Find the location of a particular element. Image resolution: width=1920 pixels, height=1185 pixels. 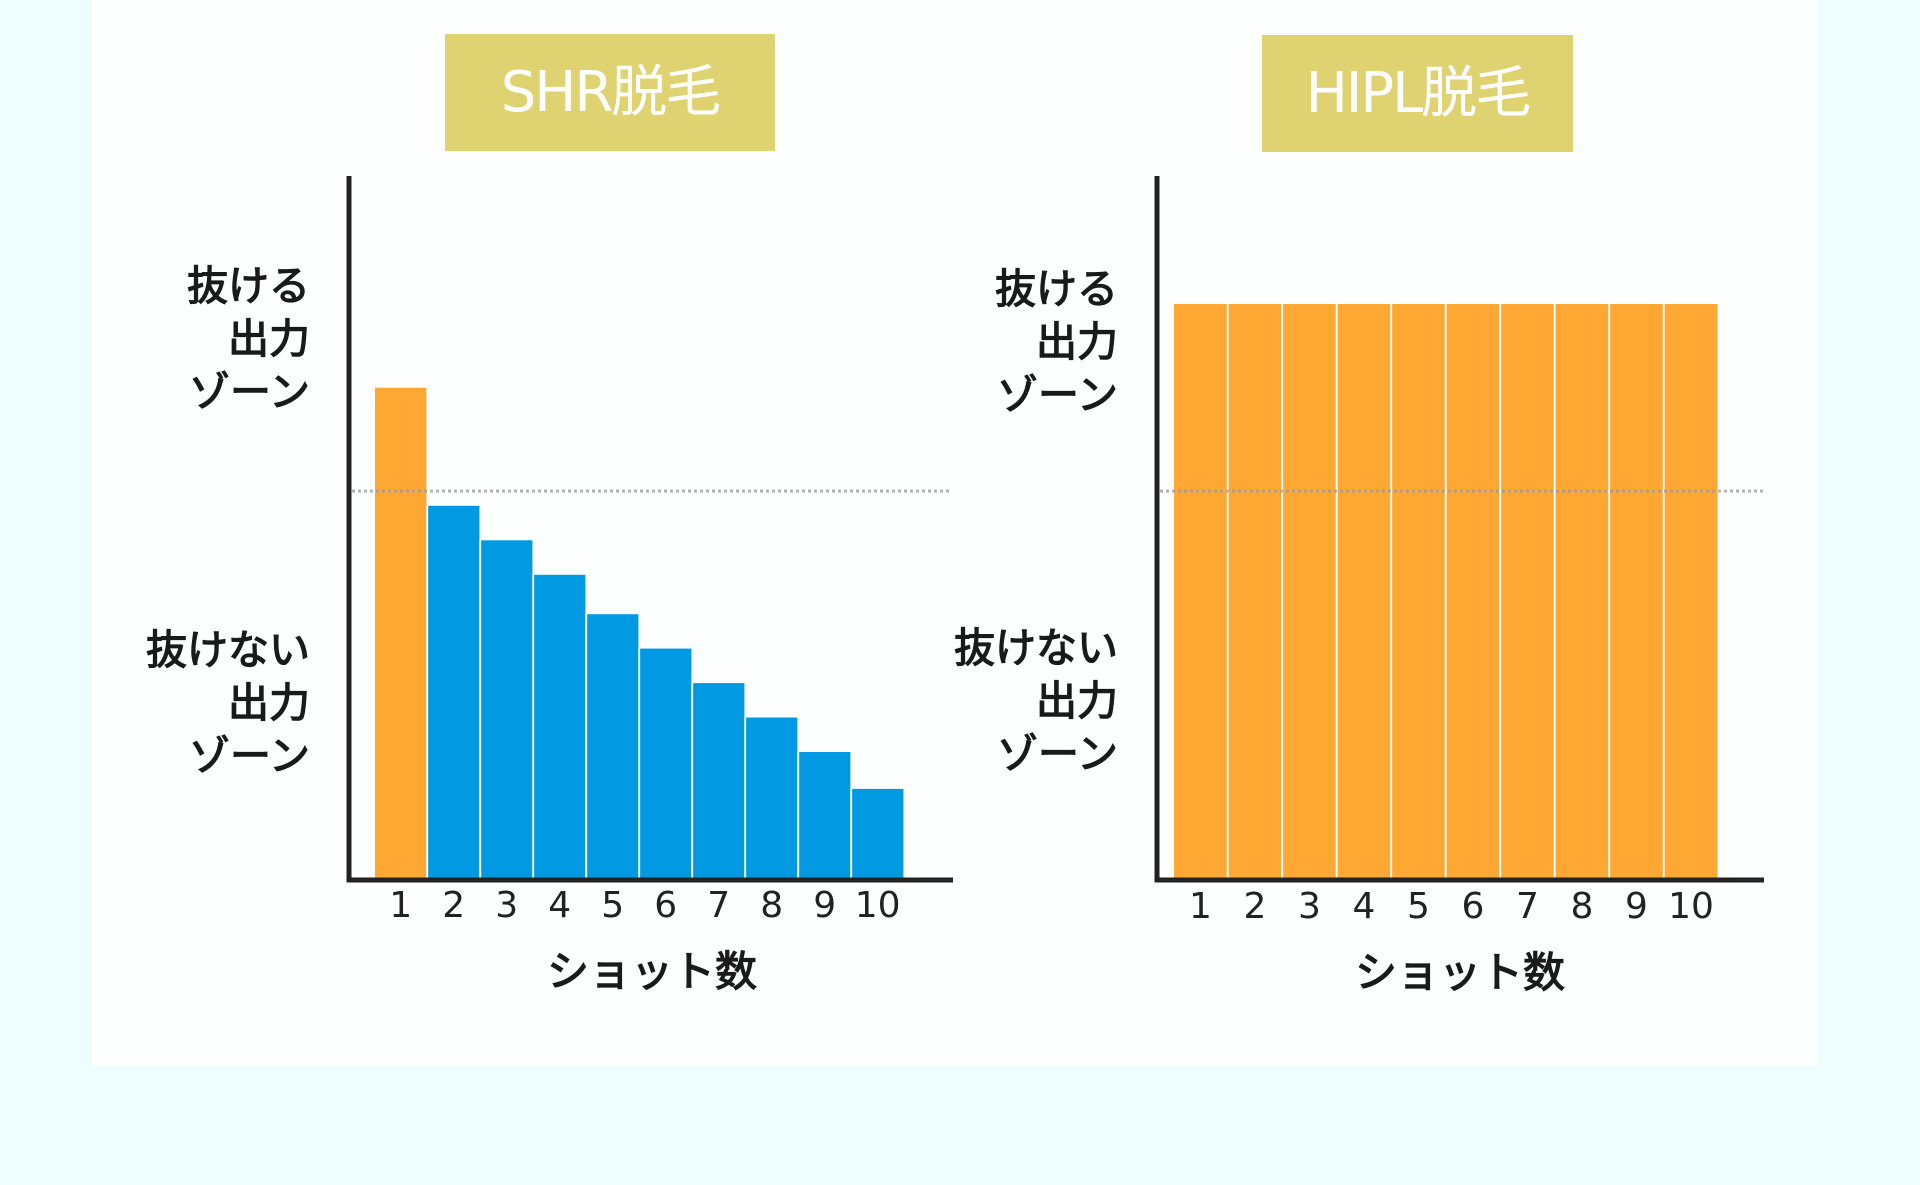

chart-title-shr: SHR脱毛 is located at coordinates (610, 92).